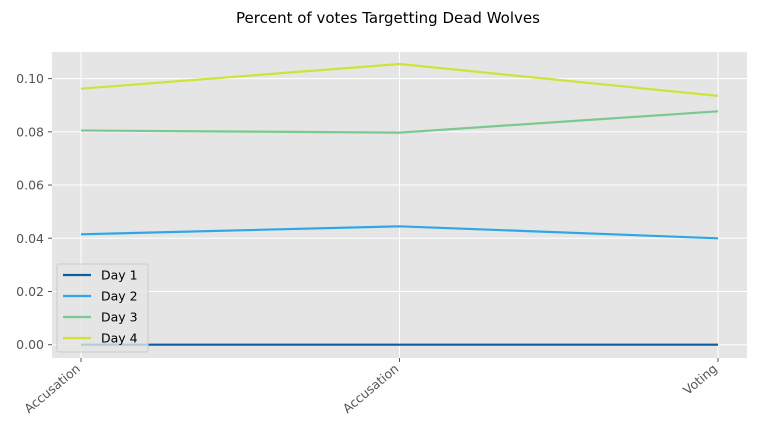 Image resolution: width=757 pixels, height=437 pixels. What do you see at coordinates (30, 78) in the screenshot?
I see `y-tick-label: 0.10` at bounding box center [30, 78].